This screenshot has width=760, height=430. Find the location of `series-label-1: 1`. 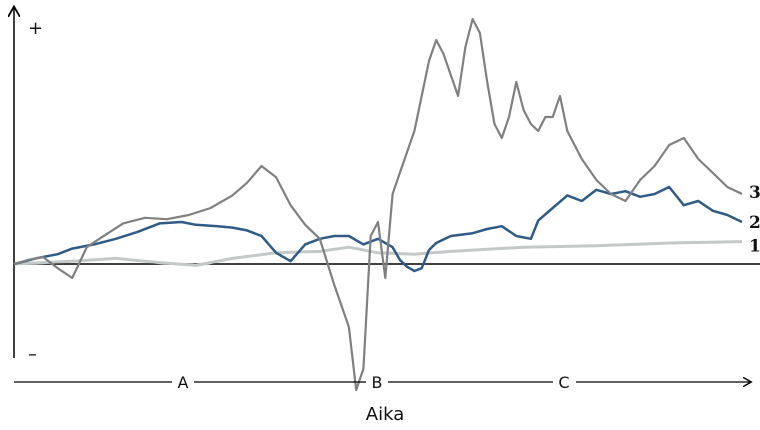

series-label-1: 1 is located at coordinates (754, 247).